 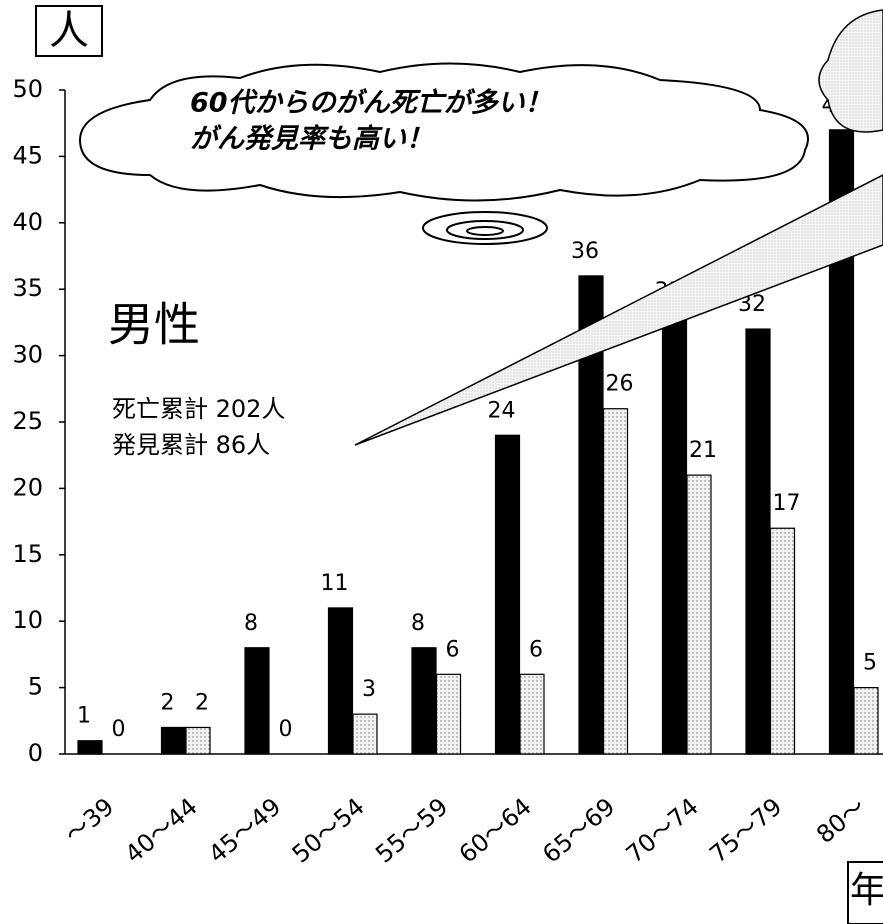 What do you see at coordinates (198, 409) in the screenshot?
I see `note: 死亡累計 202人` at bounding box center [198, 409].